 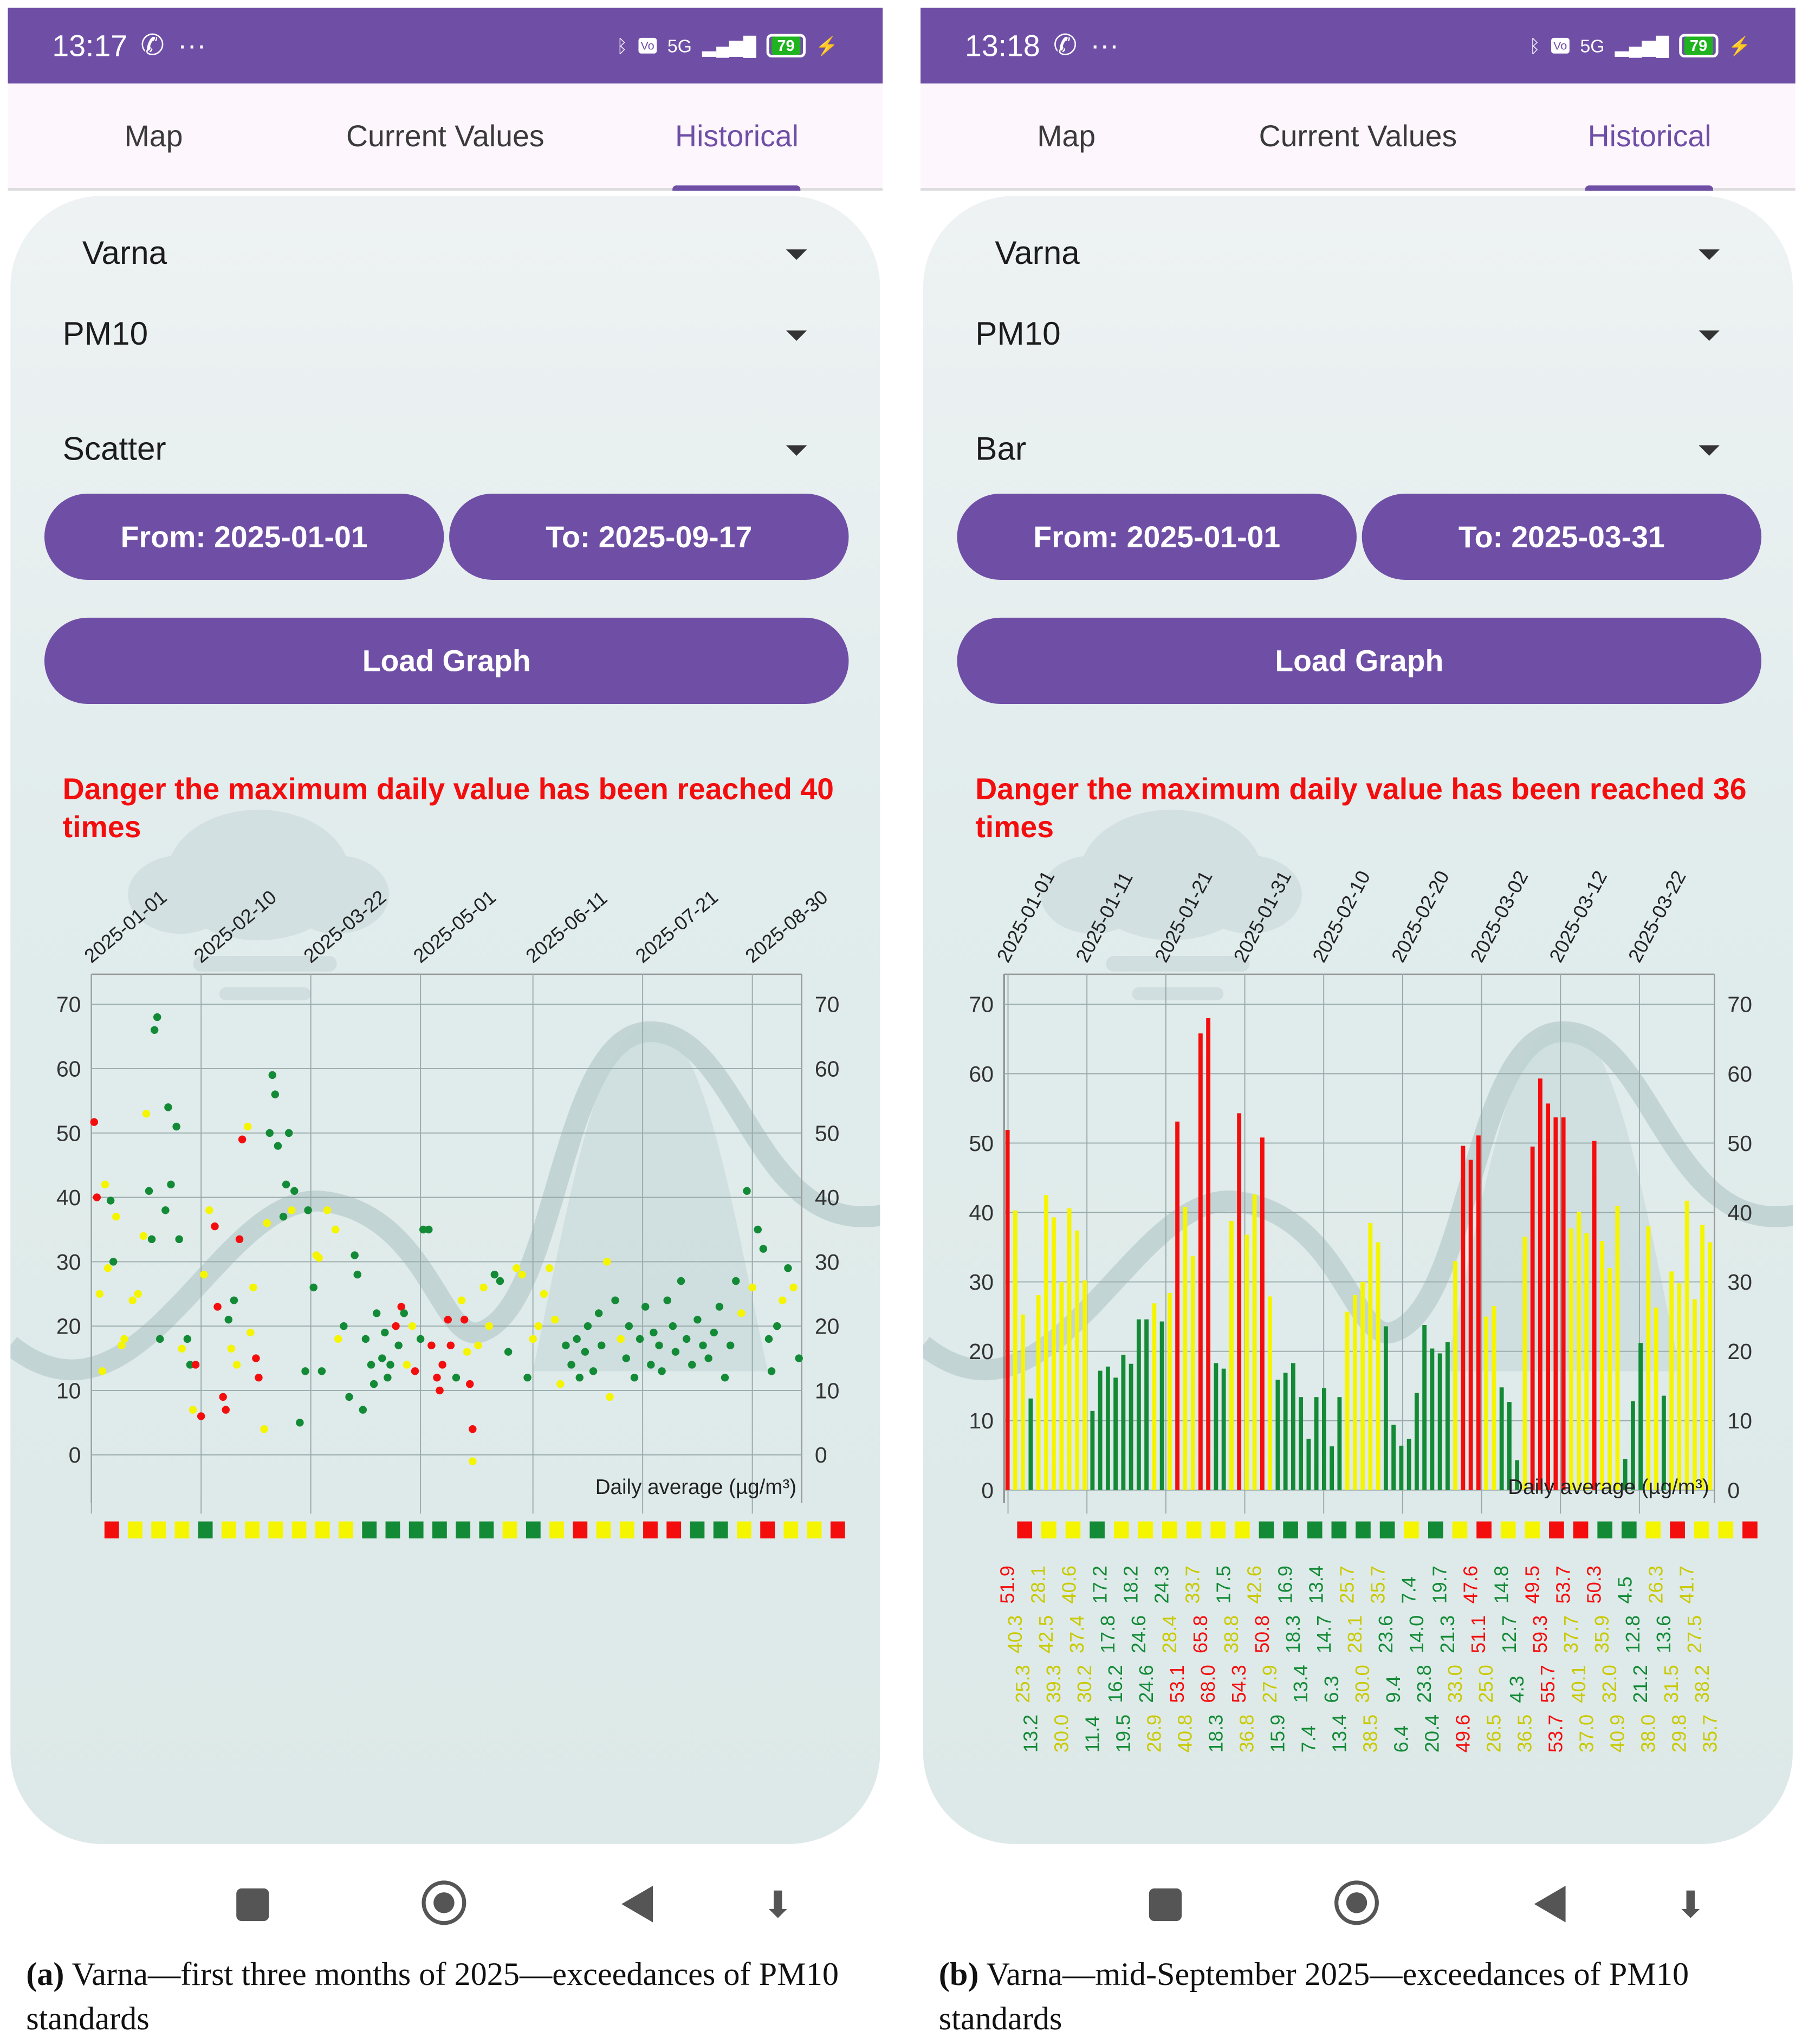 I want to click on bar-value-label: 68.0, so click(x=1208, y=1684).